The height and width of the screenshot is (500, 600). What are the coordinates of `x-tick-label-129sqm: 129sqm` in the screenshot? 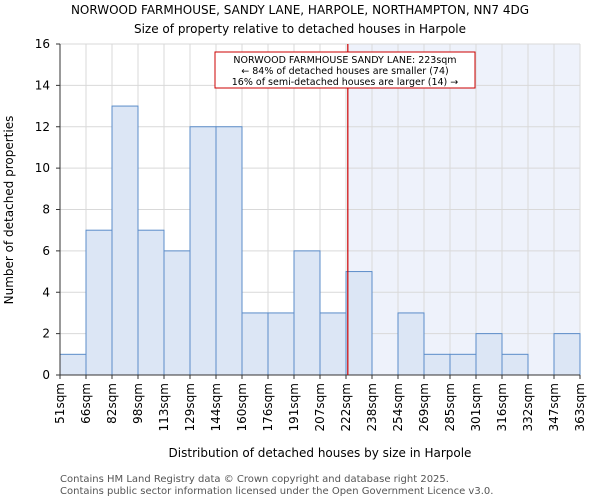 It's located at (190, 407).